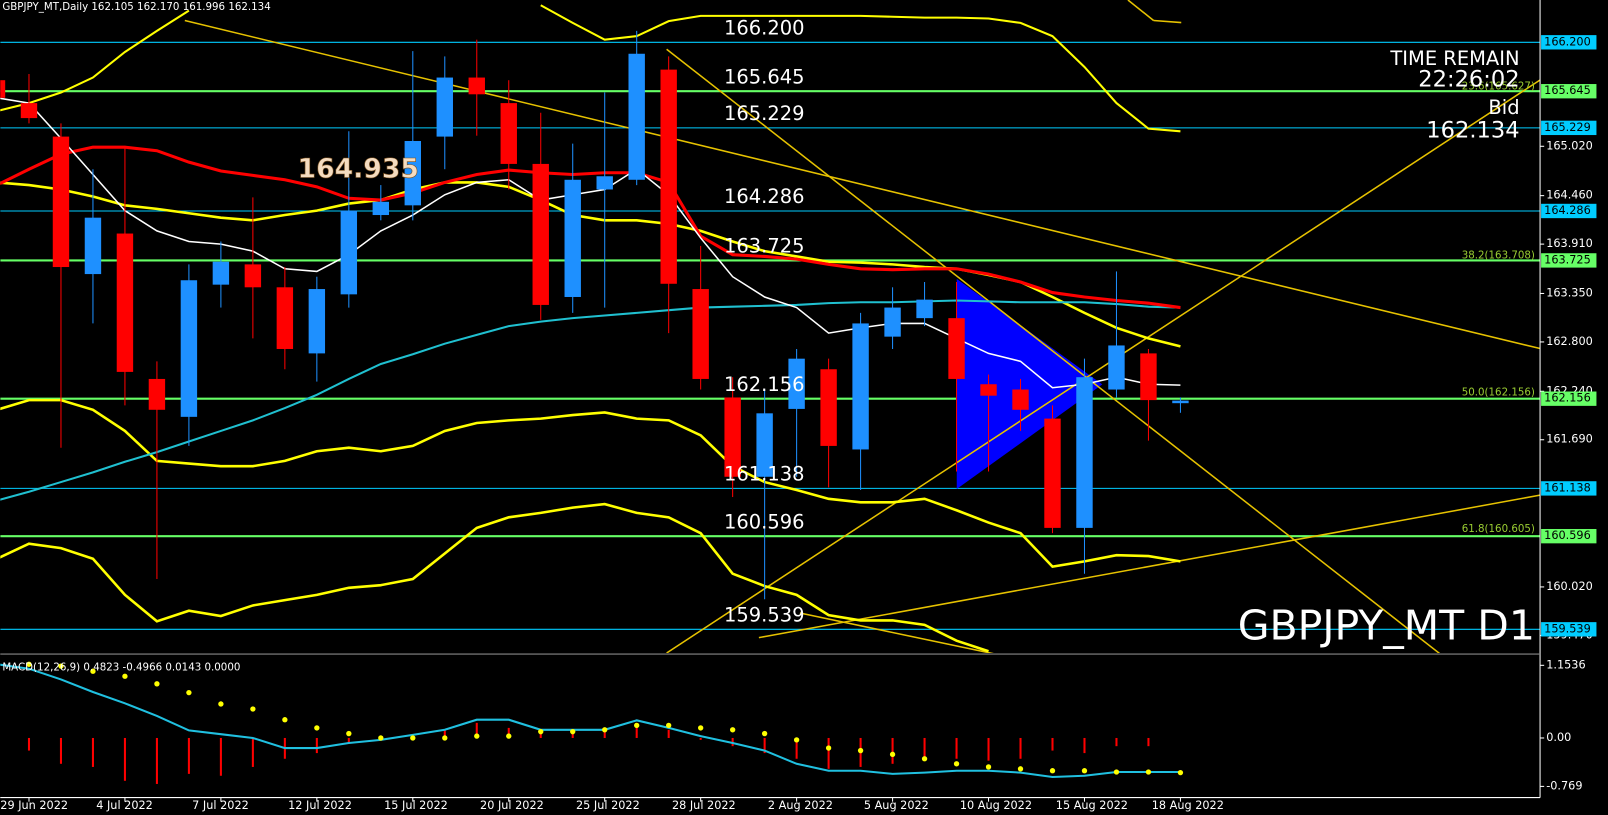 This screenshot has width=1608, height=815. I want to click on y-tick-label: 0.00, so click(1558, 737).